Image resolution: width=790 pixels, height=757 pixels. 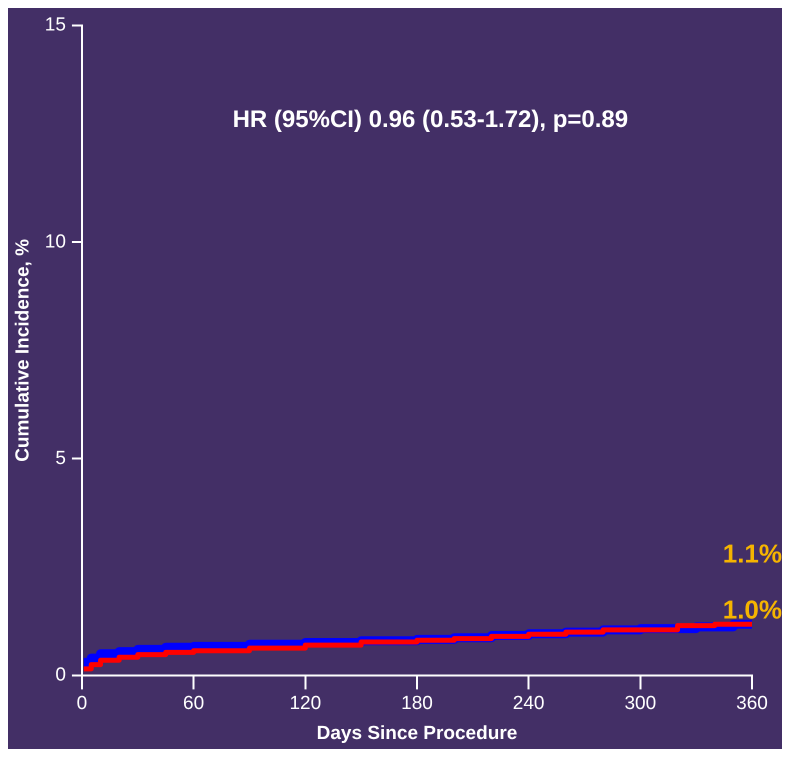 What do you see at coordinates (60, 458) in the screenshot?
I see `y-tick-label: 5` at bounding box center [60, 458].